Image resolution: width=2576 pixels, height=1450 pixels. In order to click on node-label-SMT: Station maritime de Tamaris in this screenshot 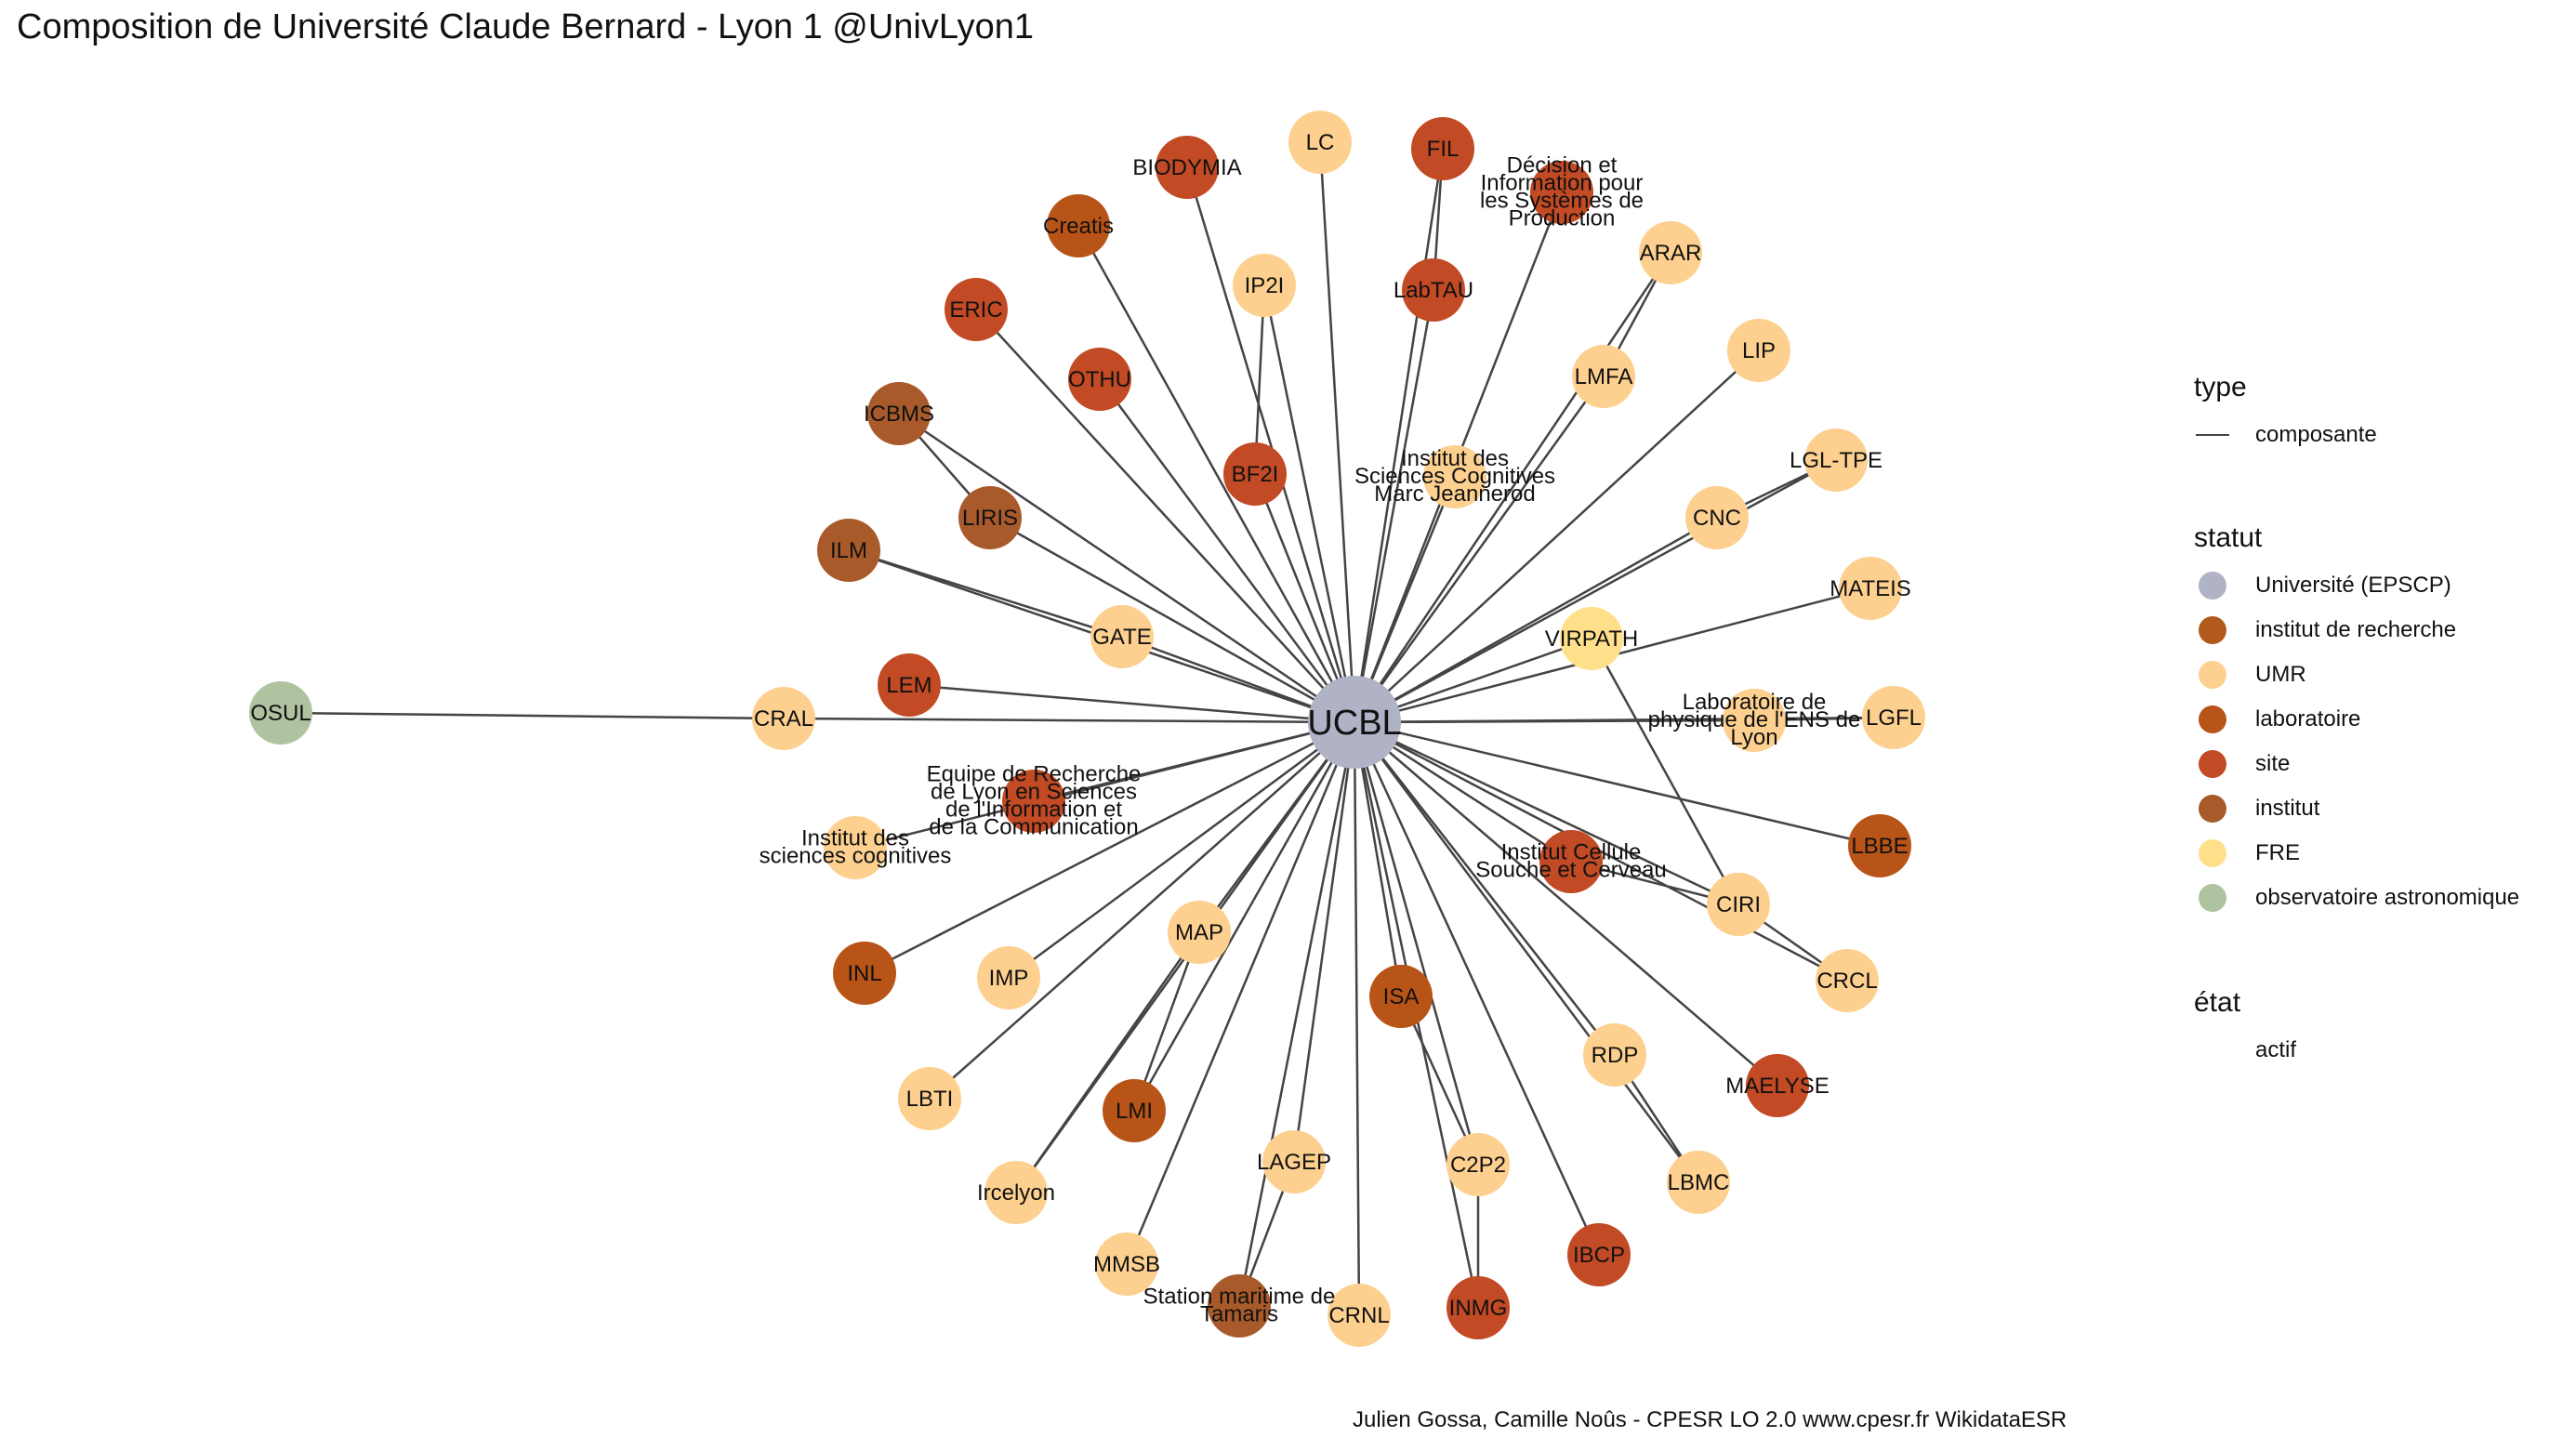, I will do `click(1239, 1306)`.